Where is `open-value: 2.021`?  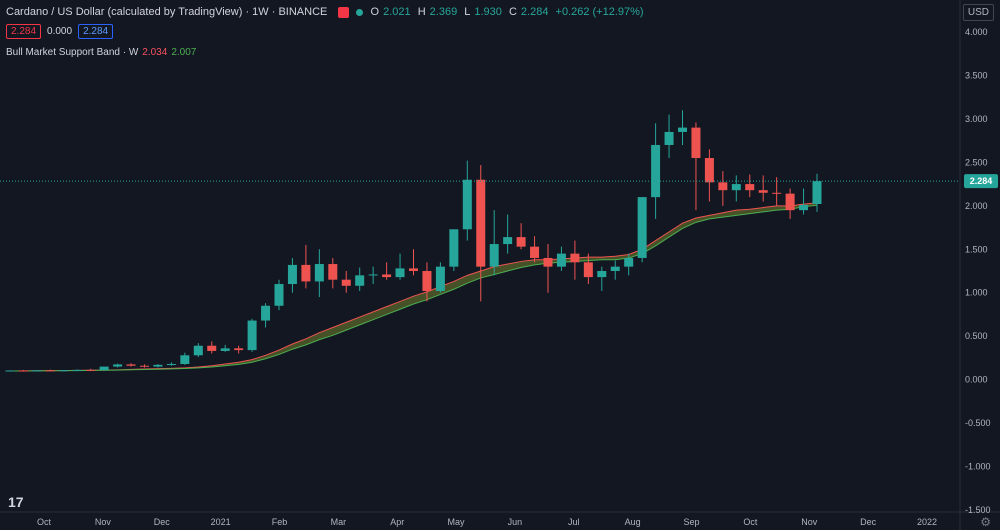 open-value: 2.021 is located at coordinates (397, 12).